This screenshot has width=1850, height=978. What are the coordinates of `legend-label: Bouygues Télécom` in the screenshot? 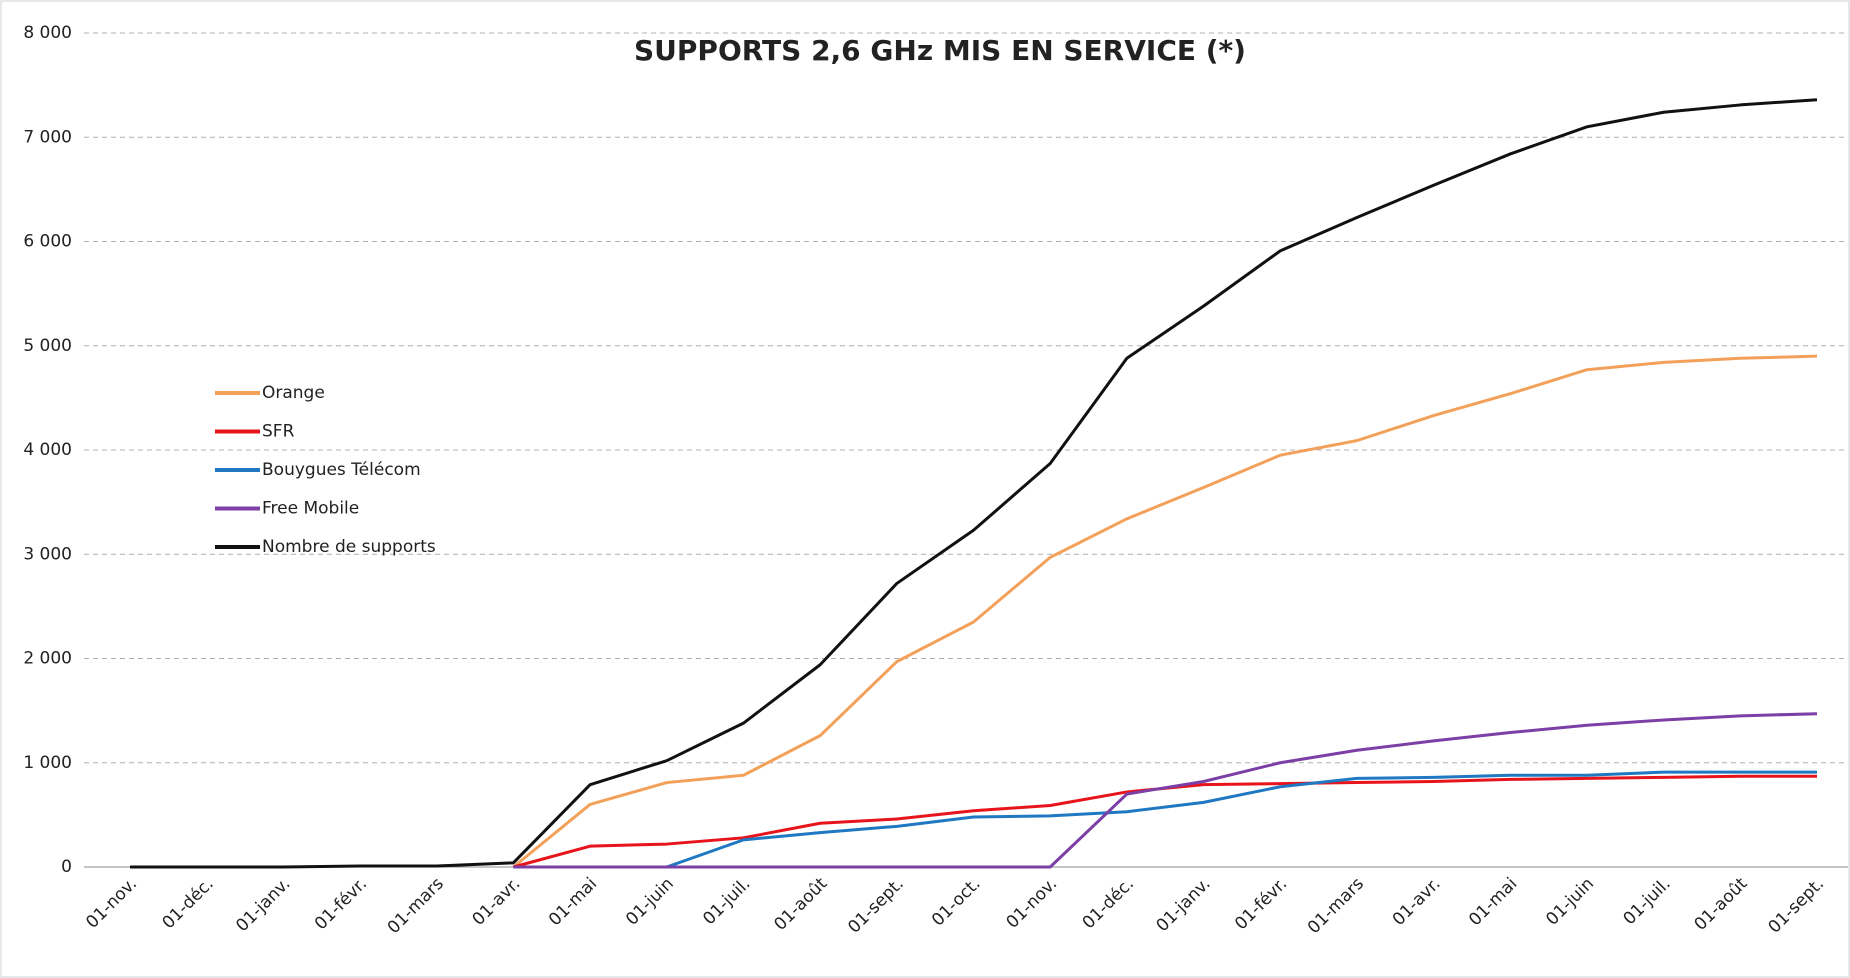 It's located at (341, 470).